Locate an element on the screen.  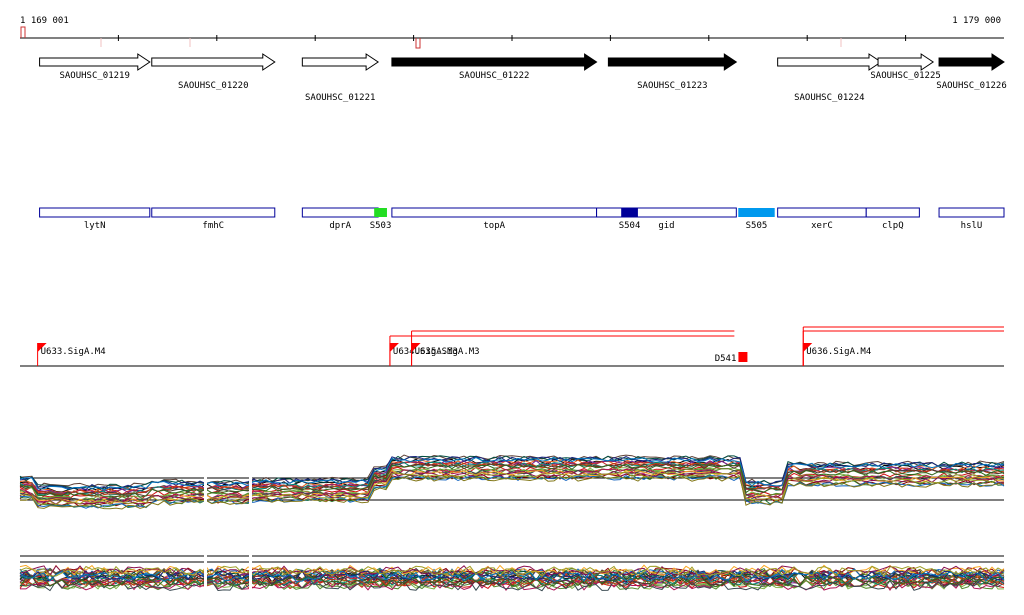
gene-label: clpQ is located at coordinates (893, 226).